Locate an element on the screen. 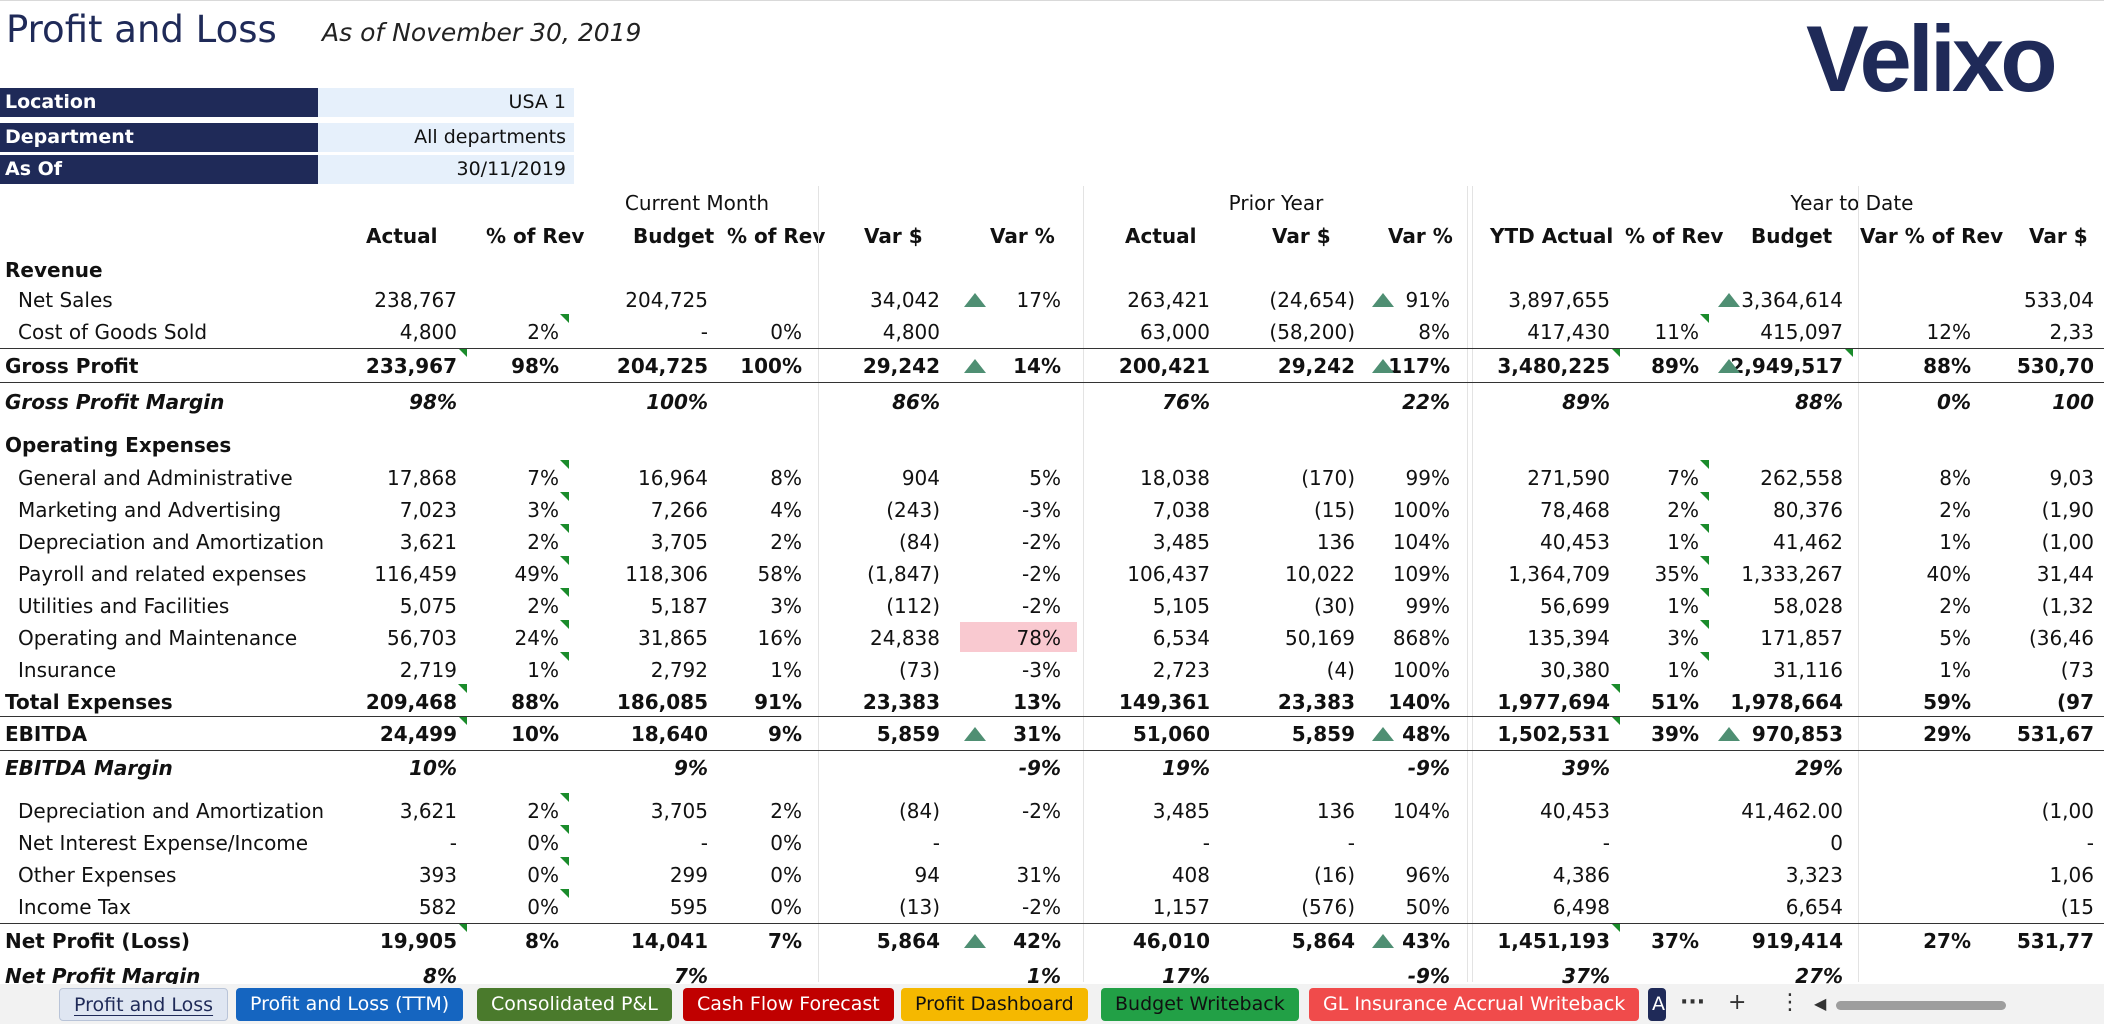  sheet-tab: GL Insurance Accrual Writeback is located at coordinates (1474, 1004).